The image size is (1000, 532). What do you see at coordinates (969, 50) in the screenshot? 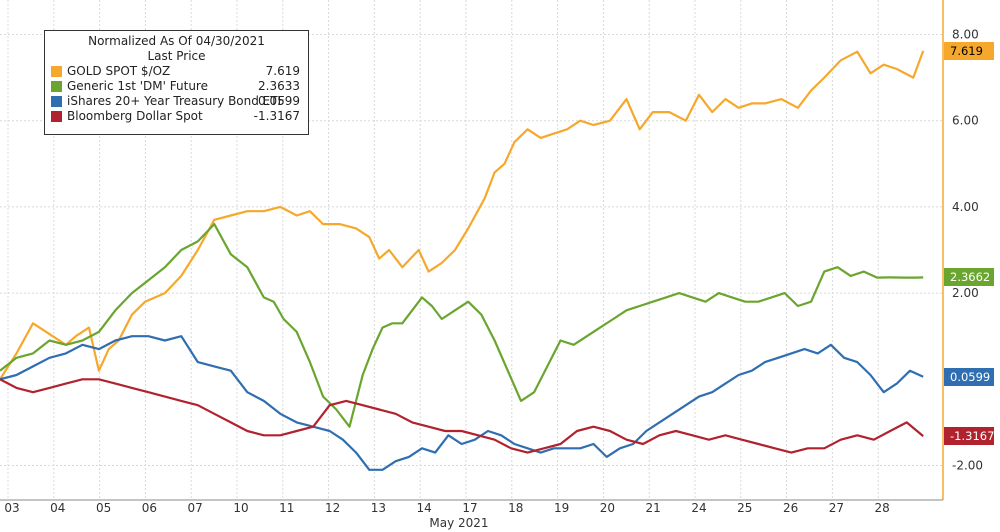
I see `last-value-tag-gold: 7.619` at bounding box center [969, 50].